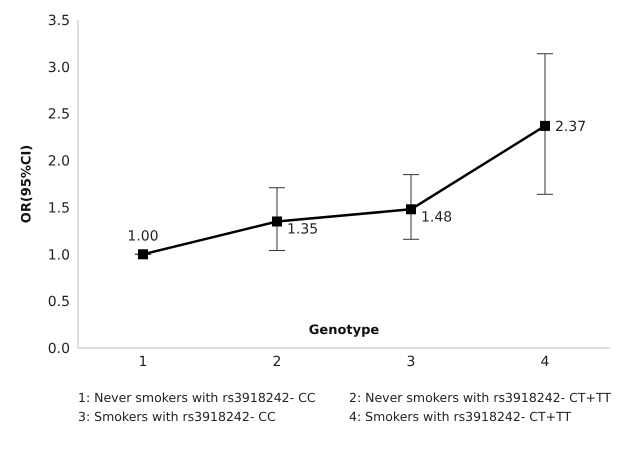  I want to click on y-tick-label: 3.5, so click(59, 20).